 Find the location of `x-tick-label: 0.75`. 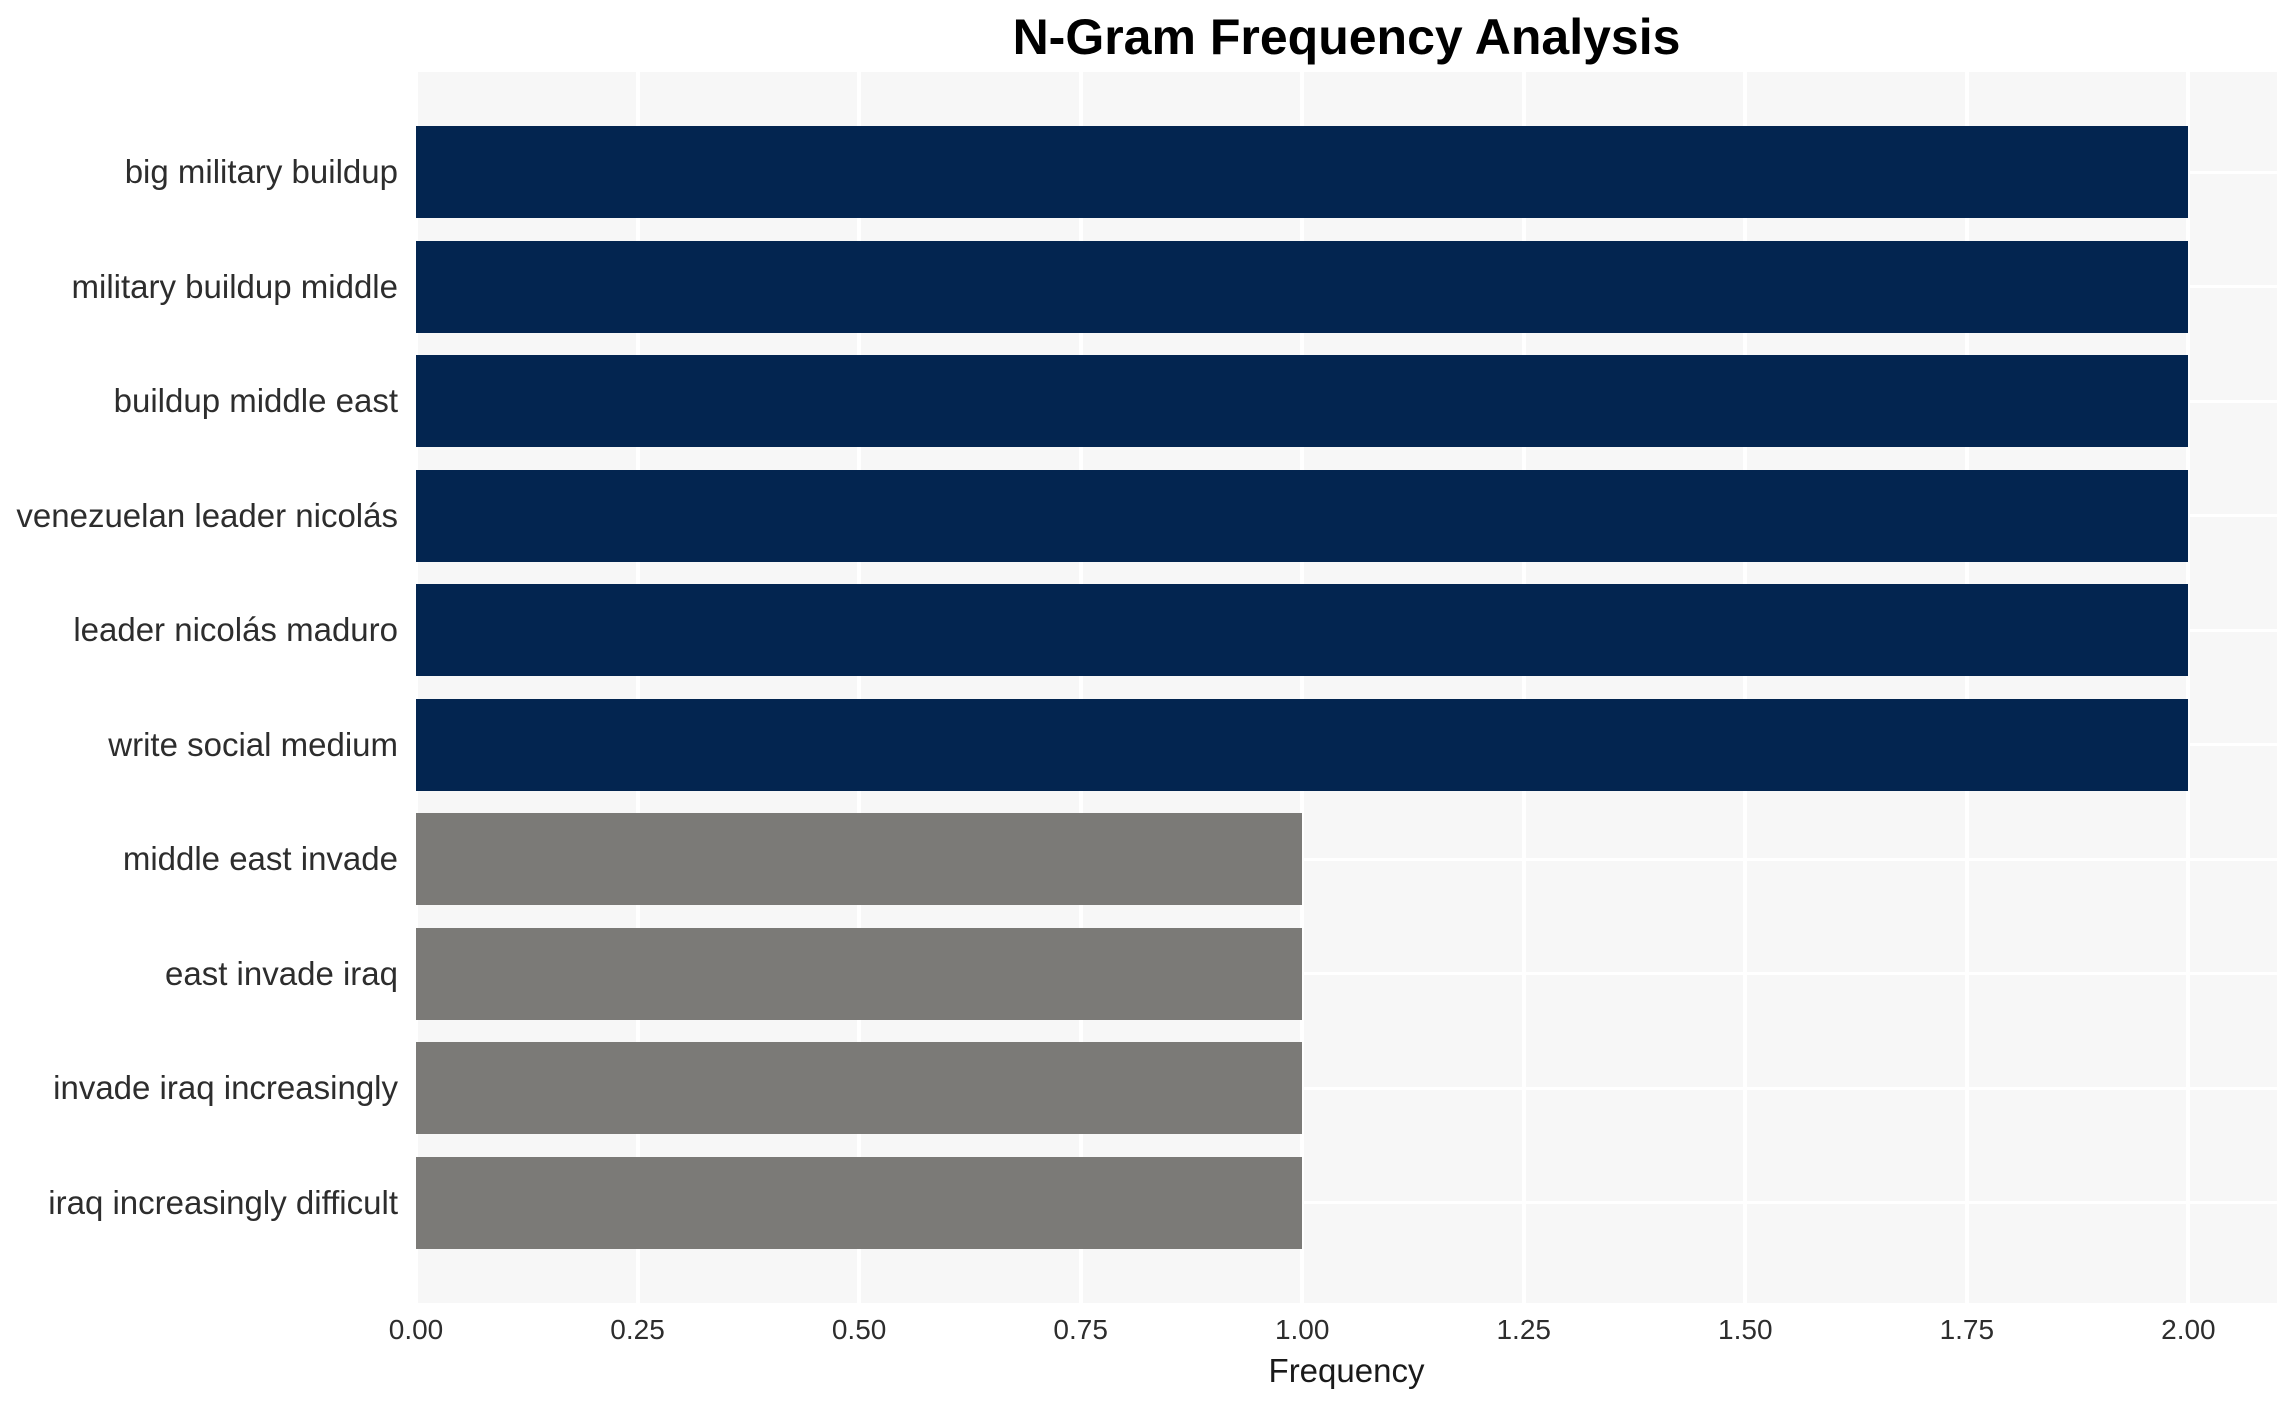

x-tick-label: 0.75 is located at coordinates (1080, 1329).